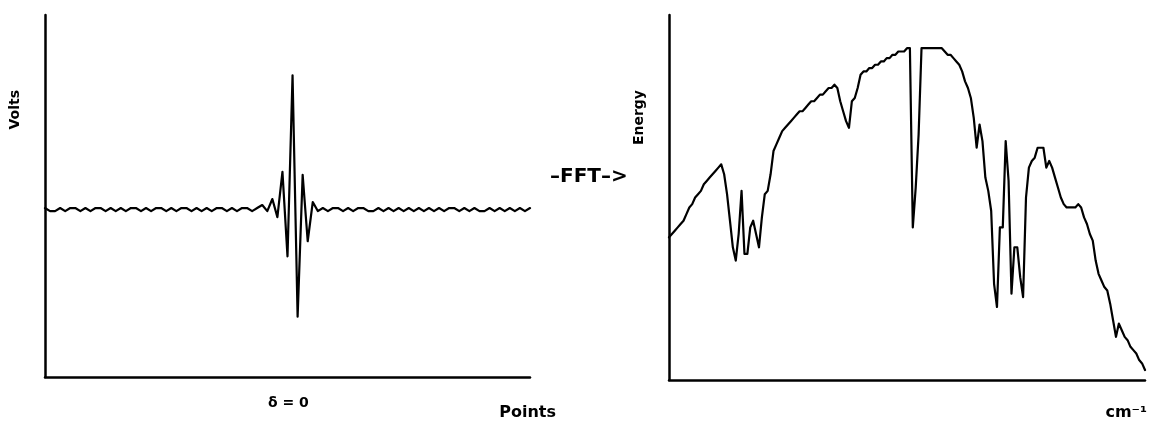 This screenshot has width=1151, height=427. What do you see at coordinates (1126, 411) in the screenshot?
I see `x-axis-title: cm⁻¹` at bounding box center [1126, 411].